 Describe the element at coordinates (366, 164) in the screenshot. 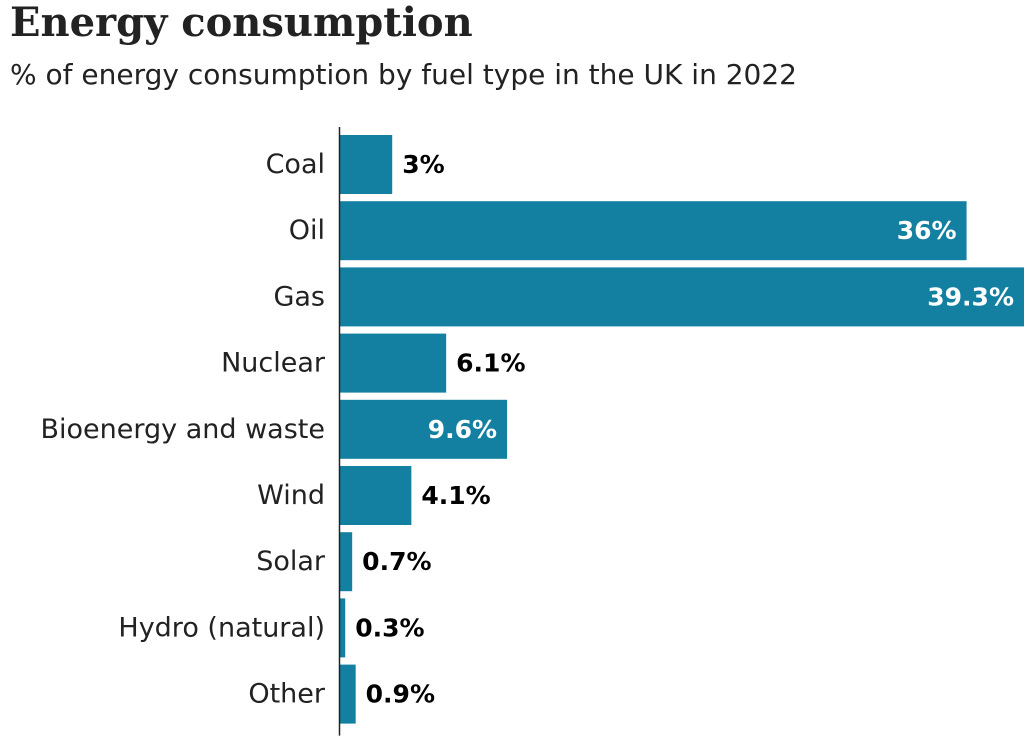

I see `bar-coal` at that location.